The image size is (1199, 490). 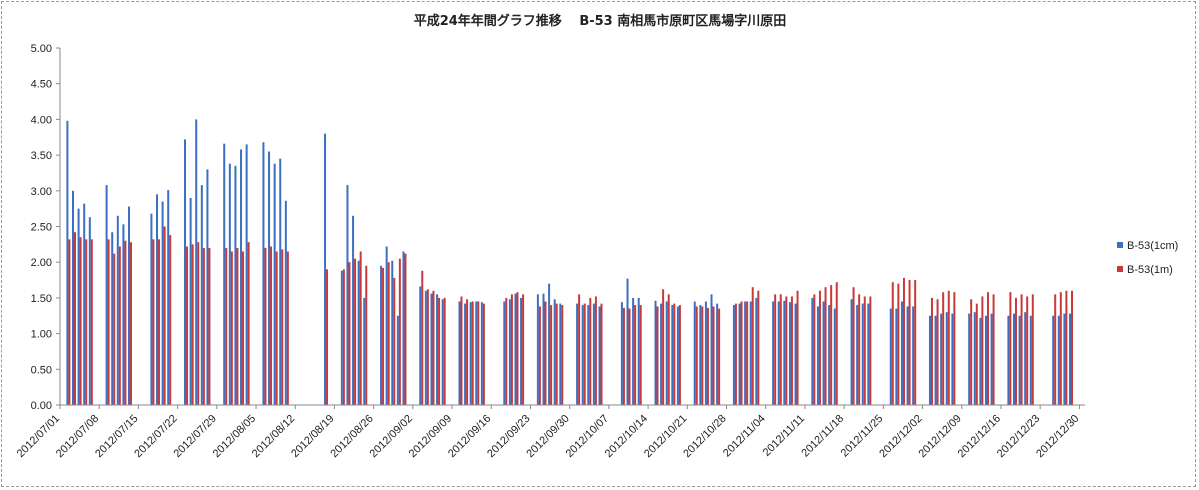 I want to click on legend-label: B-53(1m), so click(x=1150, y=270).